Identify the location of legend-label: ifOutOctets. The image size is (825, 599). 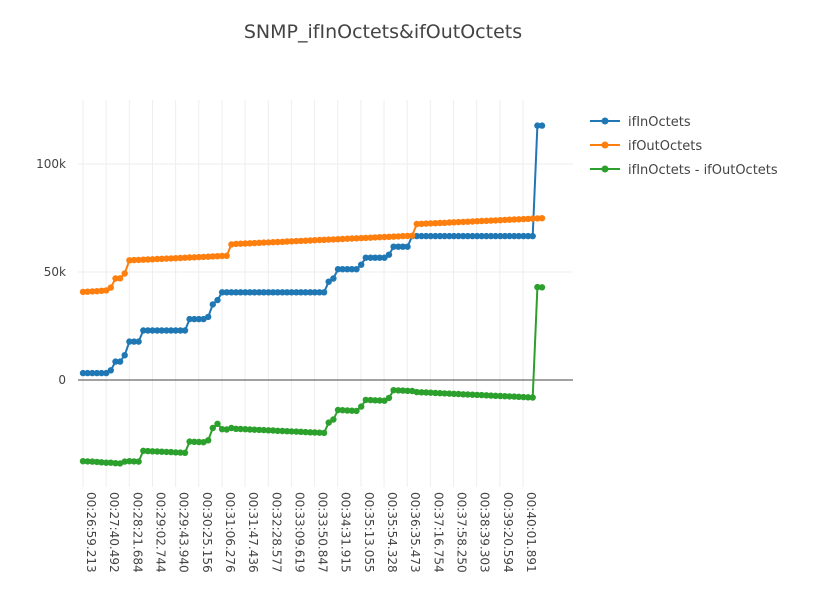
(665, 146).